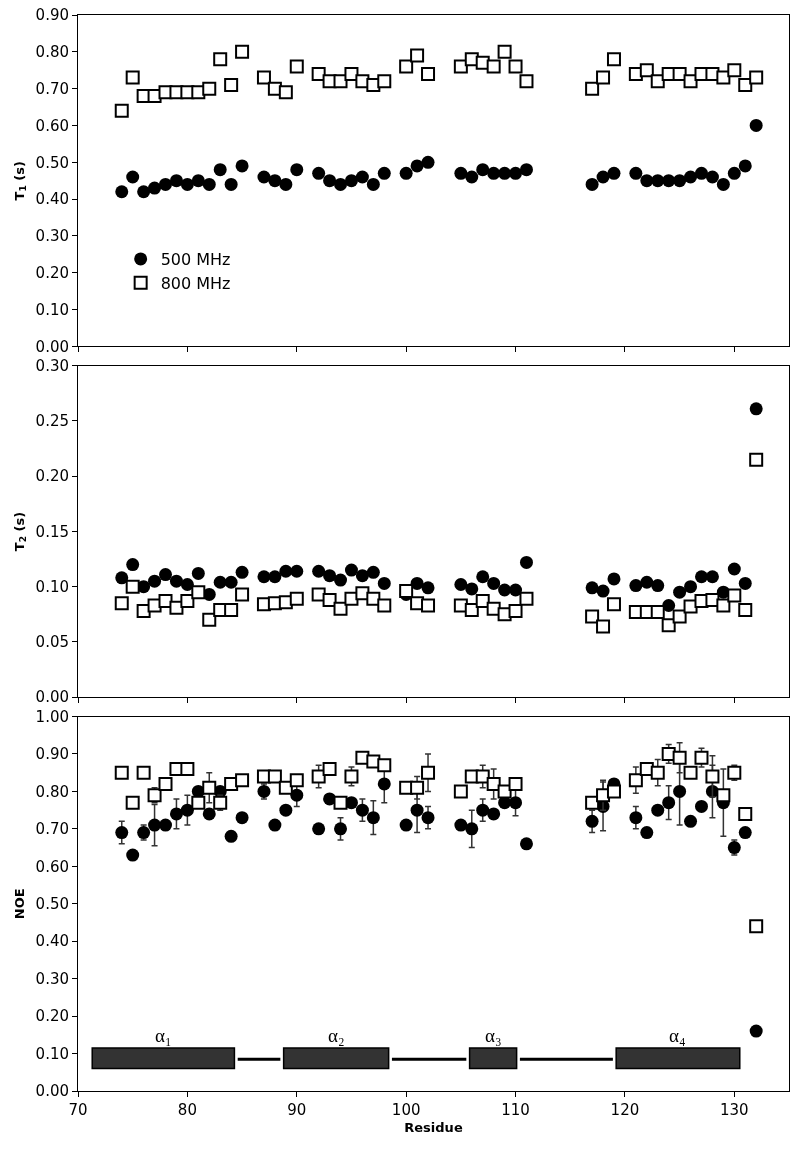 The width and height of the screenshot is (796, 1153). I want to click on y-tick-label: 0.60, so click(52, 125).